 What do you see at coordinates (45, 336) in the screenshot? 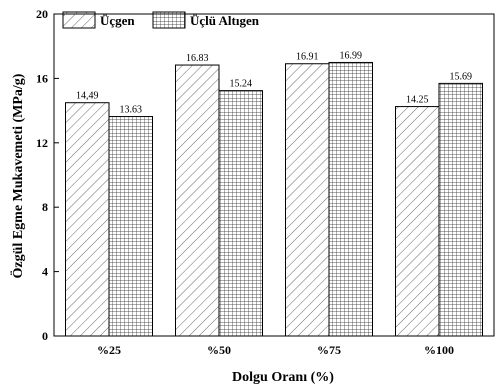
I see `y-tick-label: 0` at bounding box center [45, 336].